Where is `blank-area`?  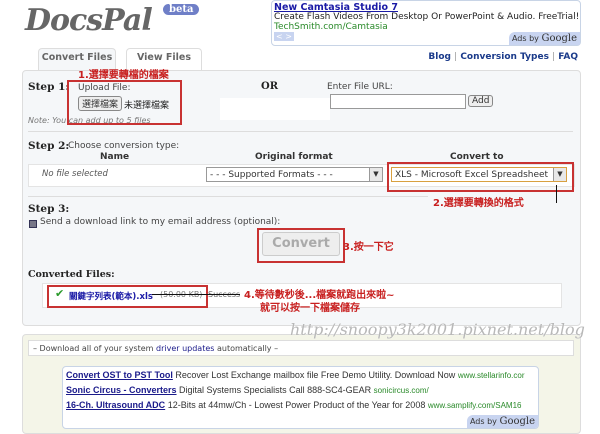
blank-area is located at coordinates (275, 109).